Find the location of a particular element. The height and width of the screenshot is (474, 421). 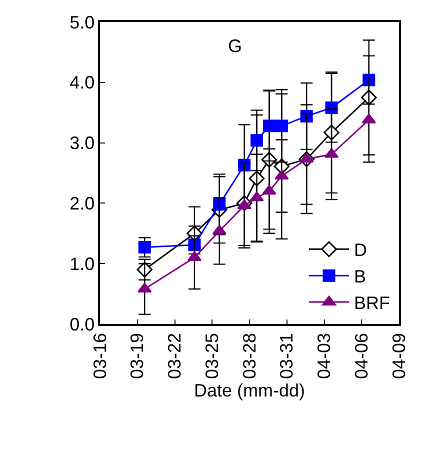

x-tick-label: 04-09 is located at coordinates (398, 355).